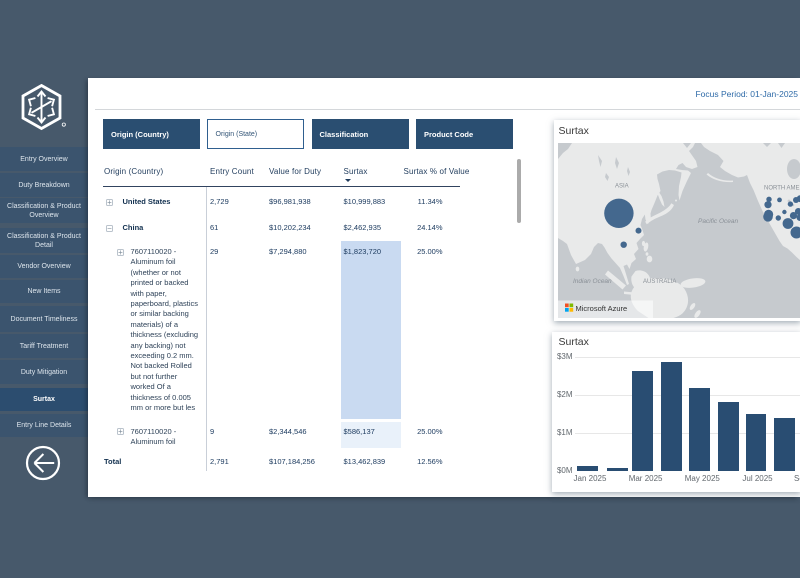 The width and height of the screenshot is (800, 578). What do you see at coordinates (659, 282) in the screenshot?
I see `svg-text: AUSTRALIA` at bounding box center [659, 282].